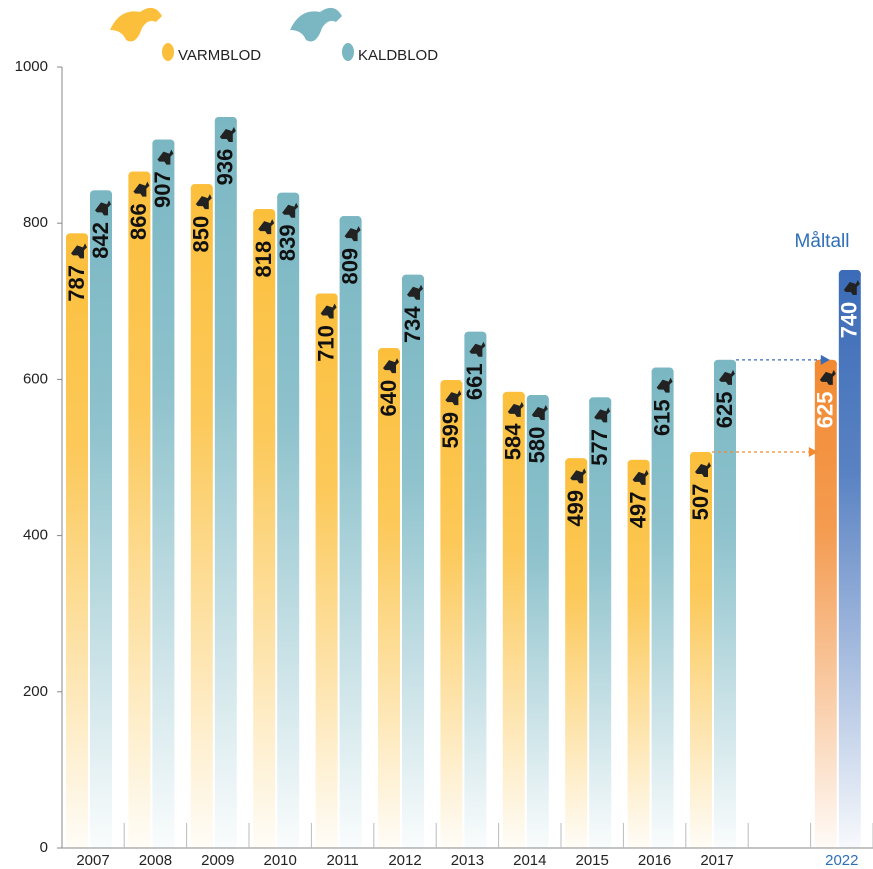  What do you see at coordinates (217, 860) in the screenshot?
I see `x-tick-label: 2009` at bounding box center [217, 860].